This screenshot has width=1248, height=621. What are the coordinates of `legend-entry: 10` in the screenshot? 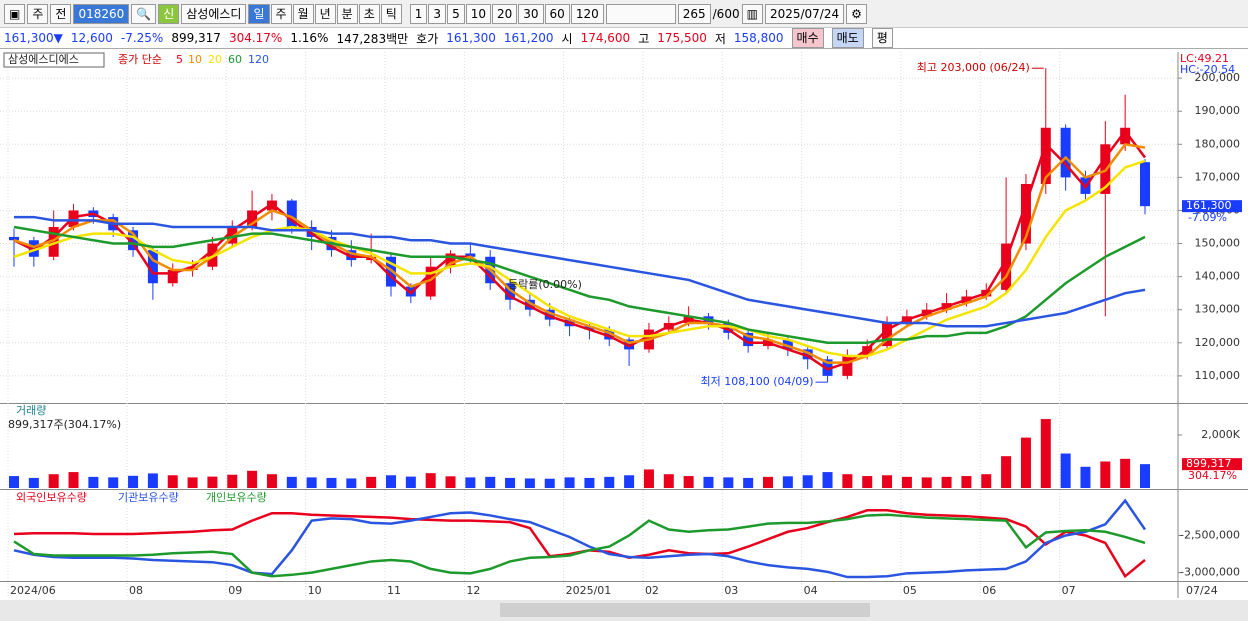 It's located at (195, 59).